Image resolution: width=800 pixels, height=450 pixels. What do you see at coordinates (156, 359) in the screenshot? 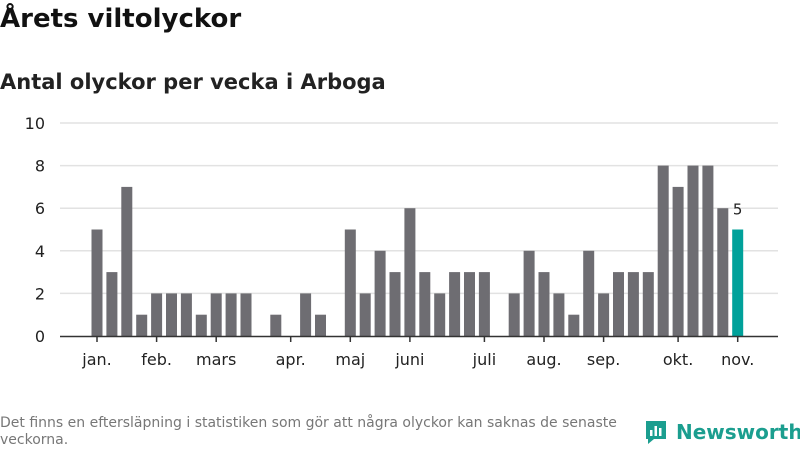
I see `x-tick-label: feb.` at bounding box center [156, 359].